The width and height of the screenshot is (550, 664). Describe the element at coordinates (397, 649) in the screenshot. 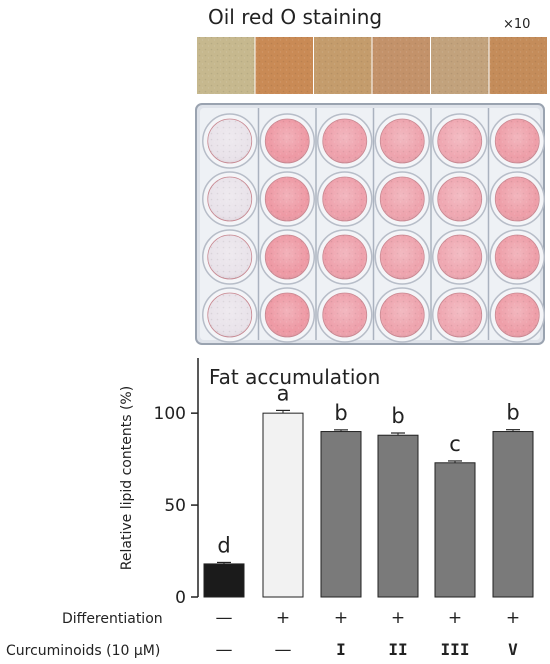

I see `curcuminoid-label: II` at that location.